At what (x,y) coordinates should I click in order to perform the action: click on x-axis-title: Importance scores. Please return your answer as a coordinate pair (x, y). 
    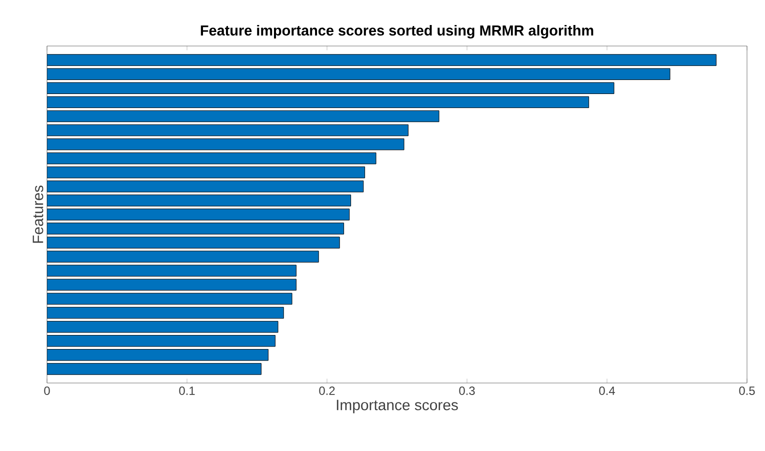
    Looking at the image, I should click on (397, 407).